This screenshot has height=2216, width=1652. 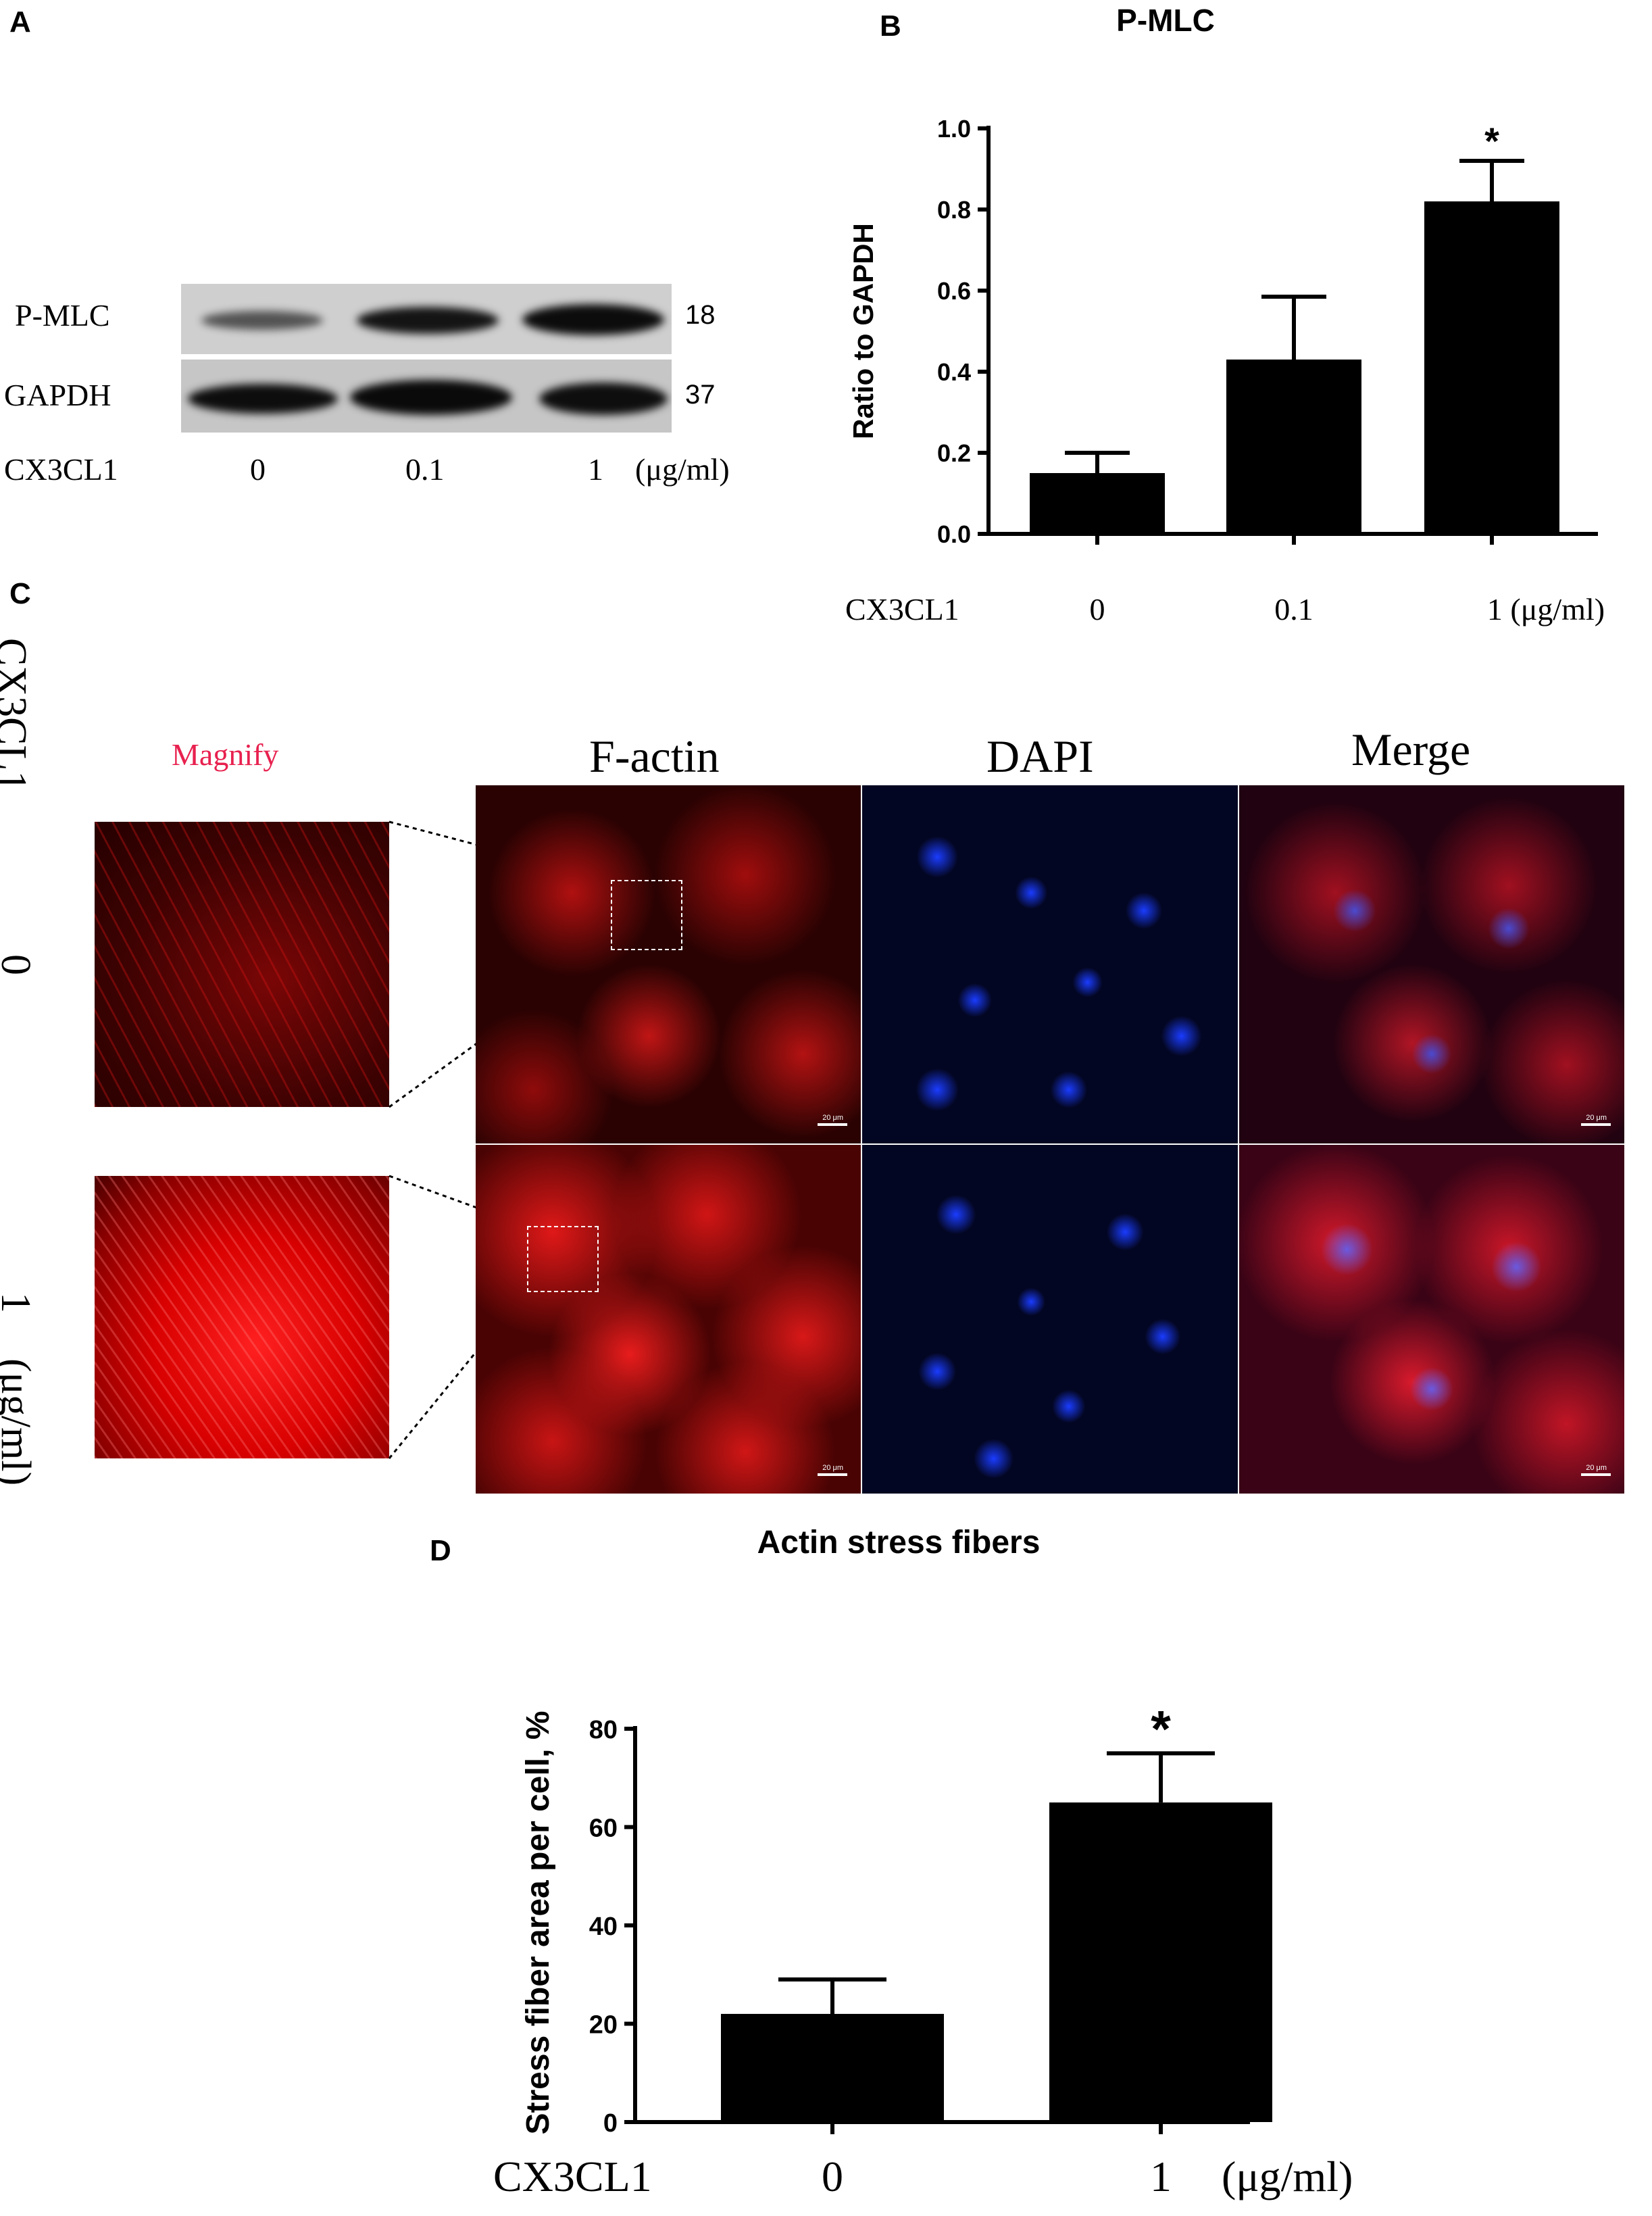 I want to click on image-merge-0: 20 μm, so click(x=1431, y=964).